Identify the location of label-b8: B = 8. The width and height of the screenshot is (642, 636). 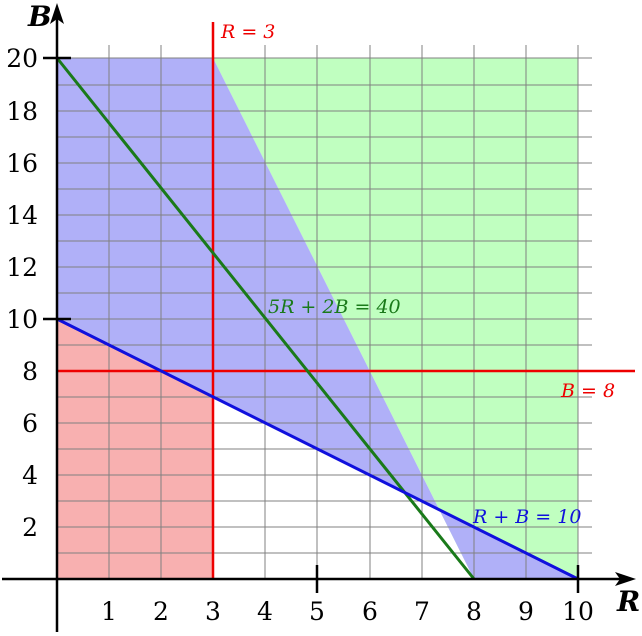
(587, 391).